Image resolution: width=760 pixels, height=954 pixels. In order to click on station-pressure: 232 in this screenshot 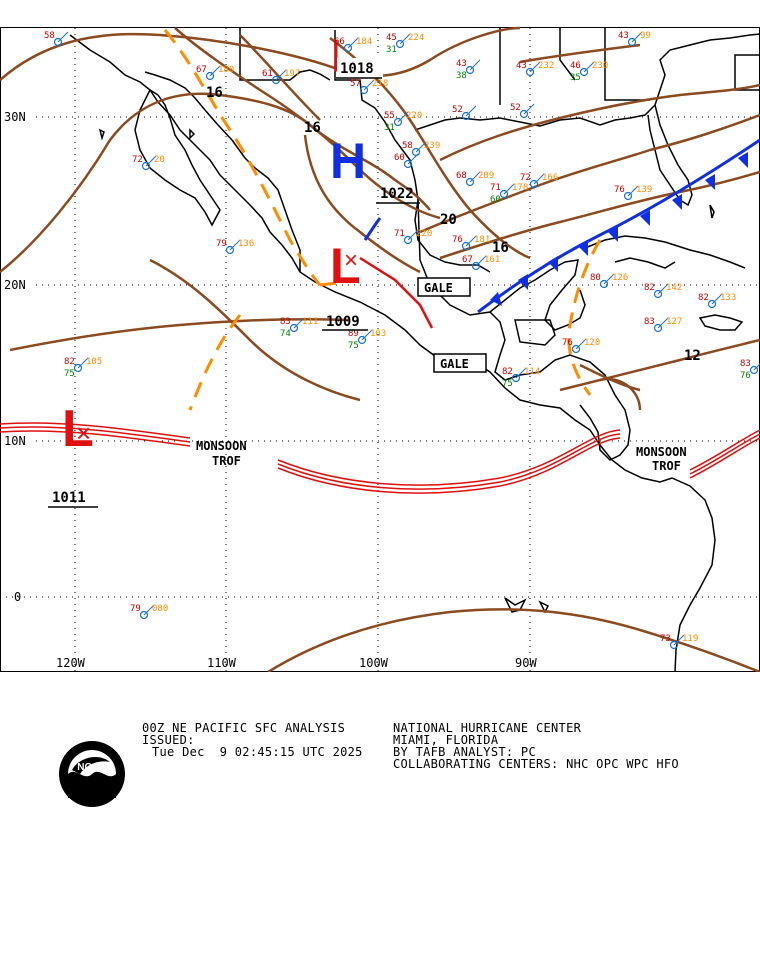, I will do `click(546, 66)`.